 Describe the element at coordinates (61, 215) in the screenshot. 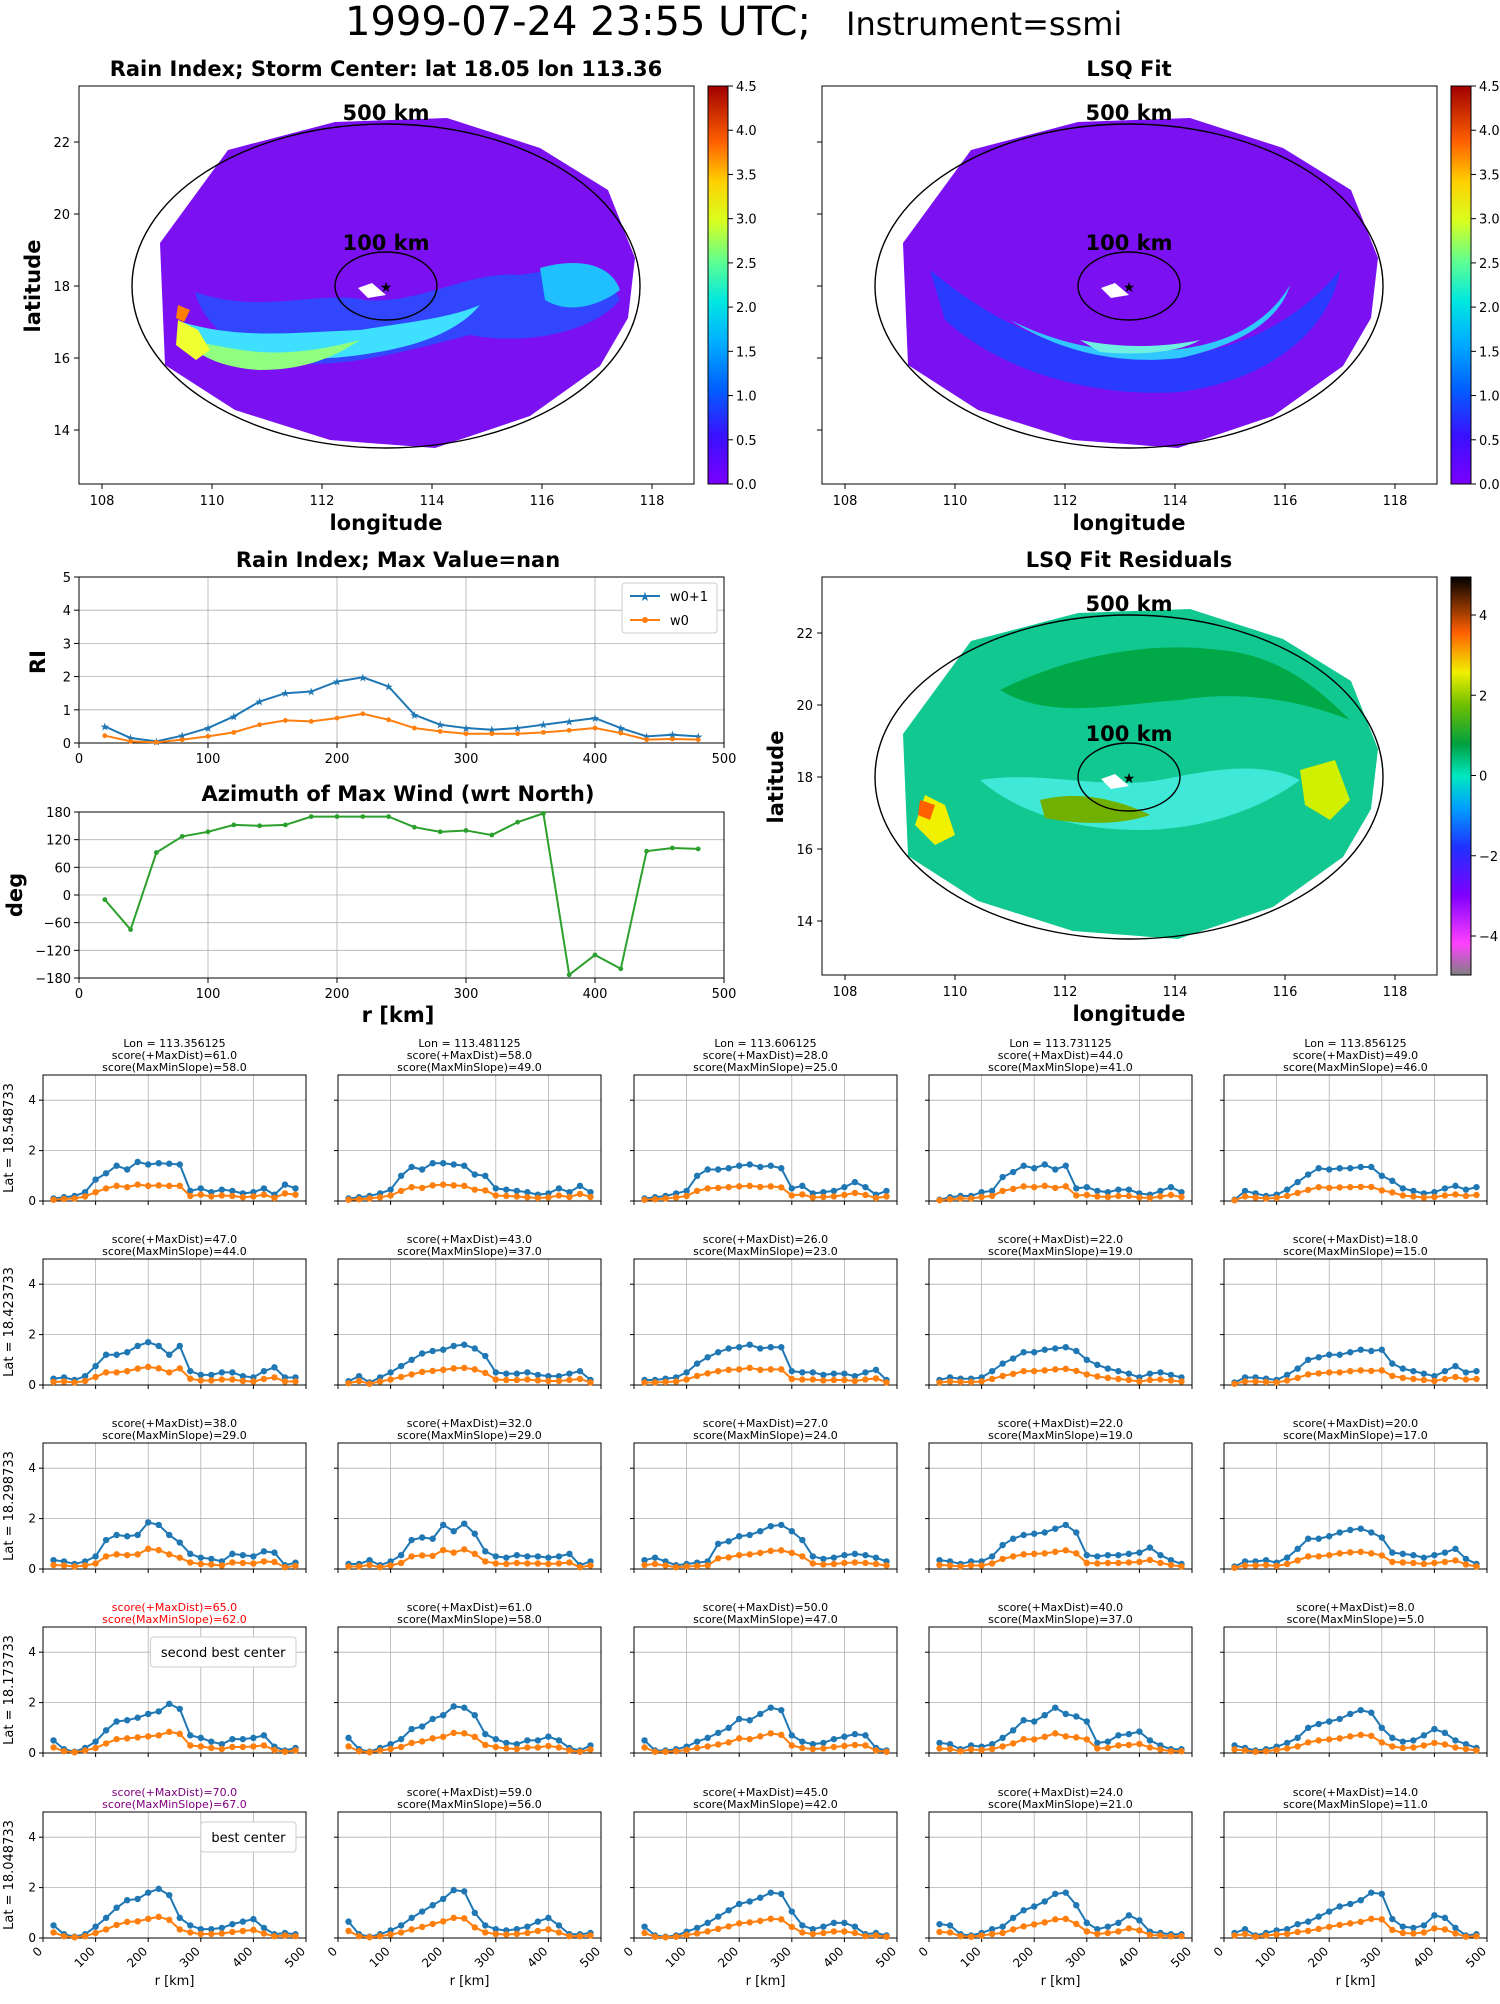

I see `map-y-tick-label: 20` at that location.